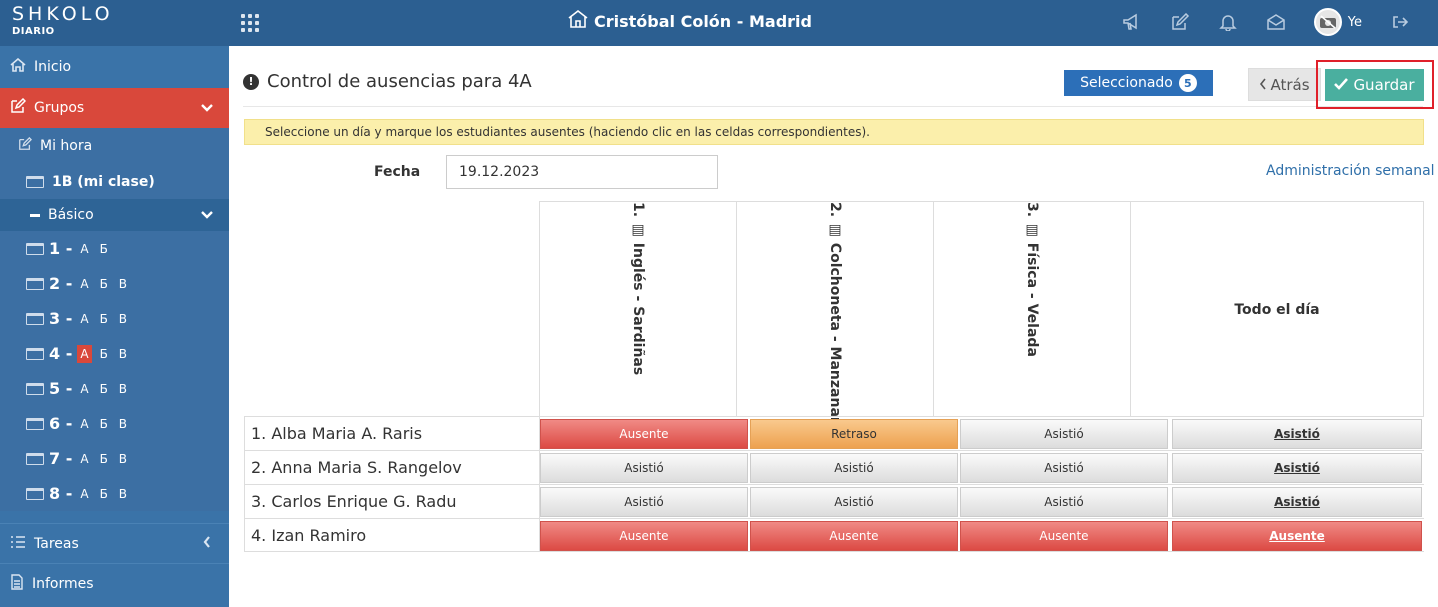 The image size is (1438, 607). I want to click on sidebar-item-label: Inicio, so click(53, 67).